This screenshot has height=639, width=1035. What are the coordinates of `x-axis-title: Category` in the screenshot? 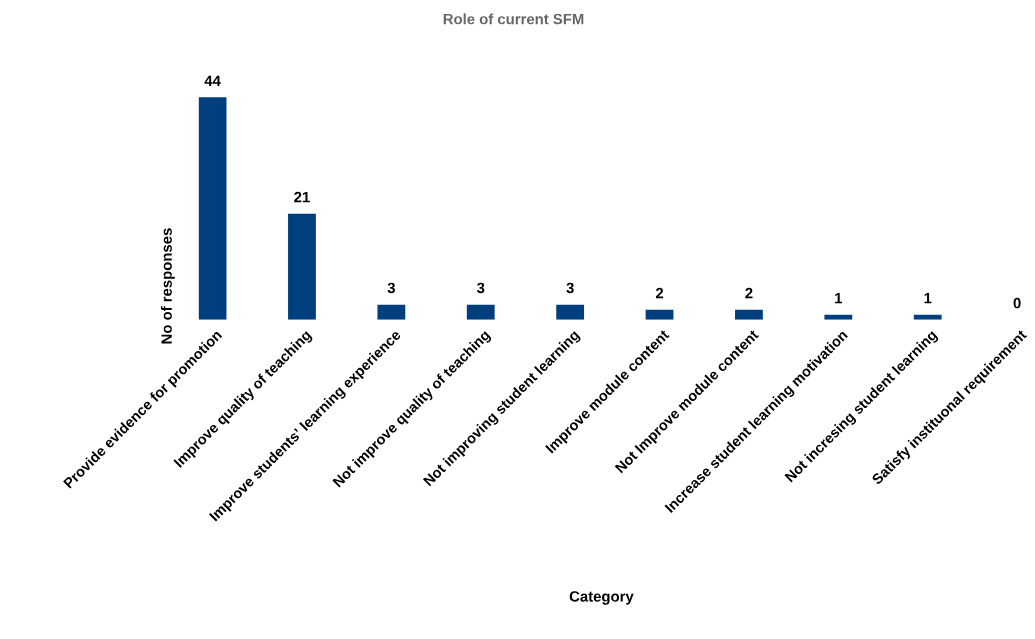 It's located at (601, 598).